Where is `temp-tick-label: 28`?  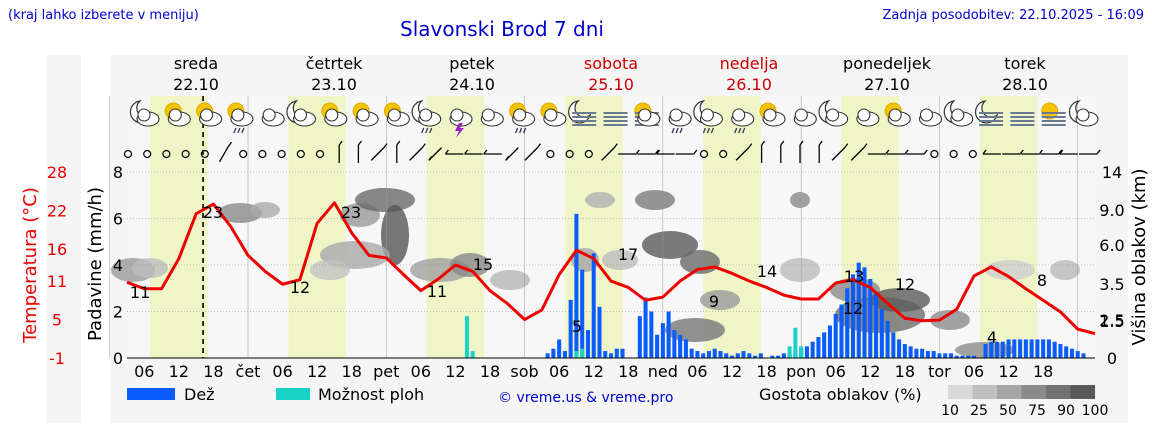 temp-tick-label: 28 is located at coordinates (57, 172).